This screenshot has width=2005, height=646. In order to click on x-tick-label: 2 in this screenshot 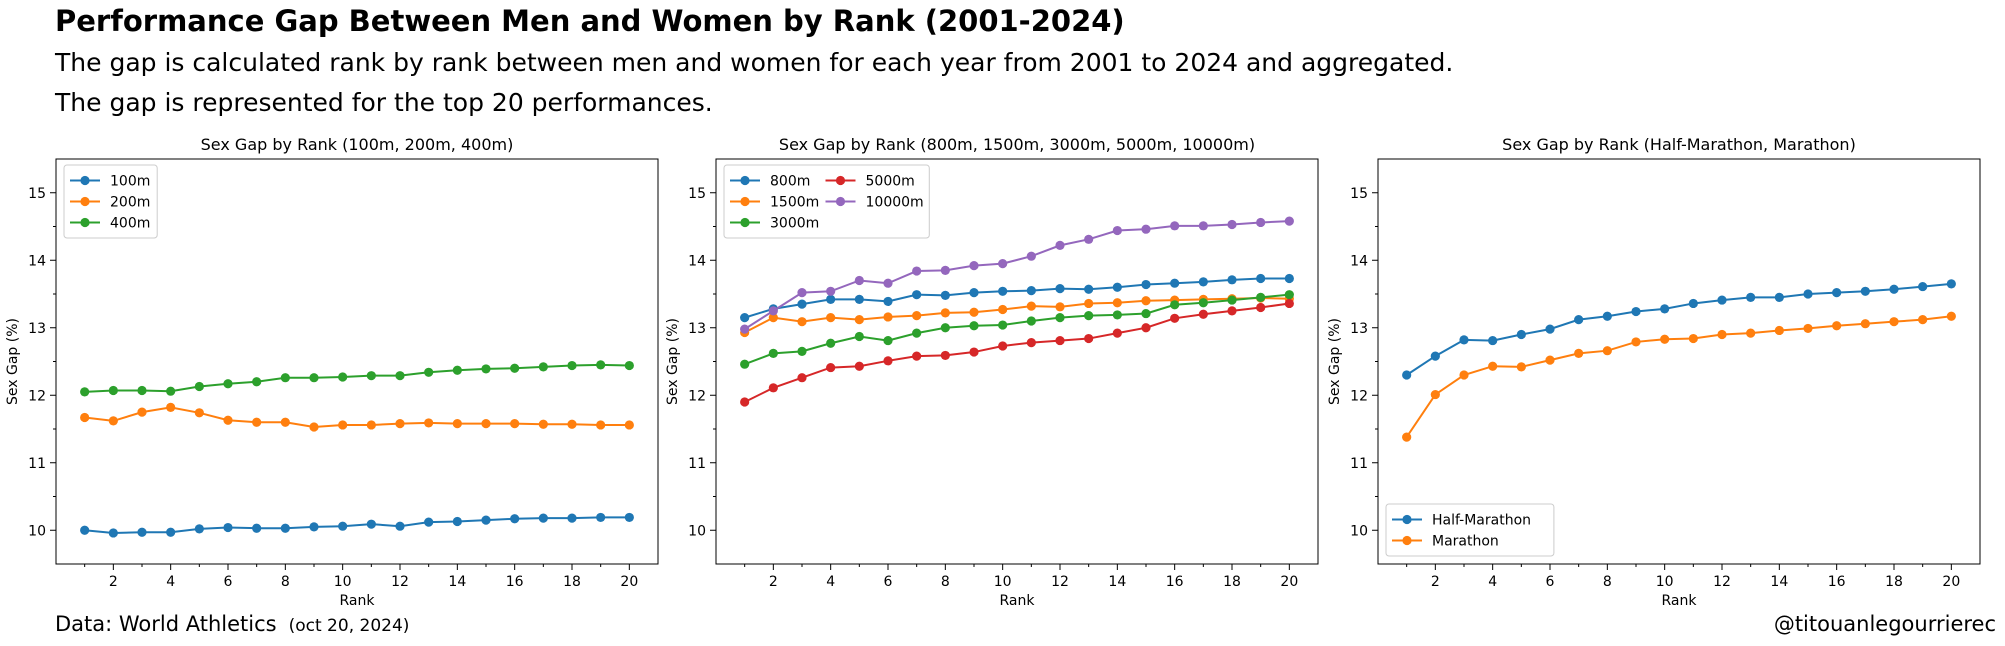, I will do `click(773, 582)`.